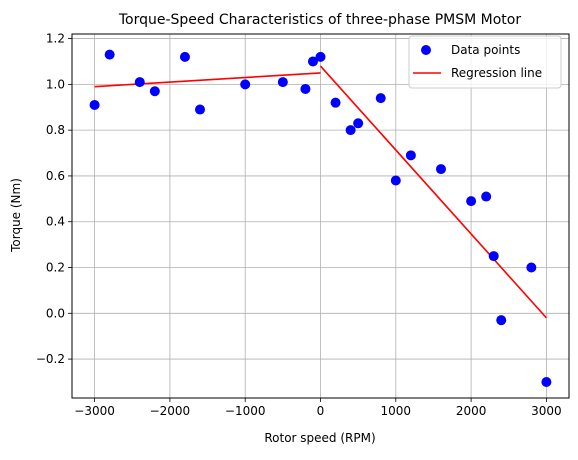  I want to click on y-tick-label: 0.4, so click(55, 222).